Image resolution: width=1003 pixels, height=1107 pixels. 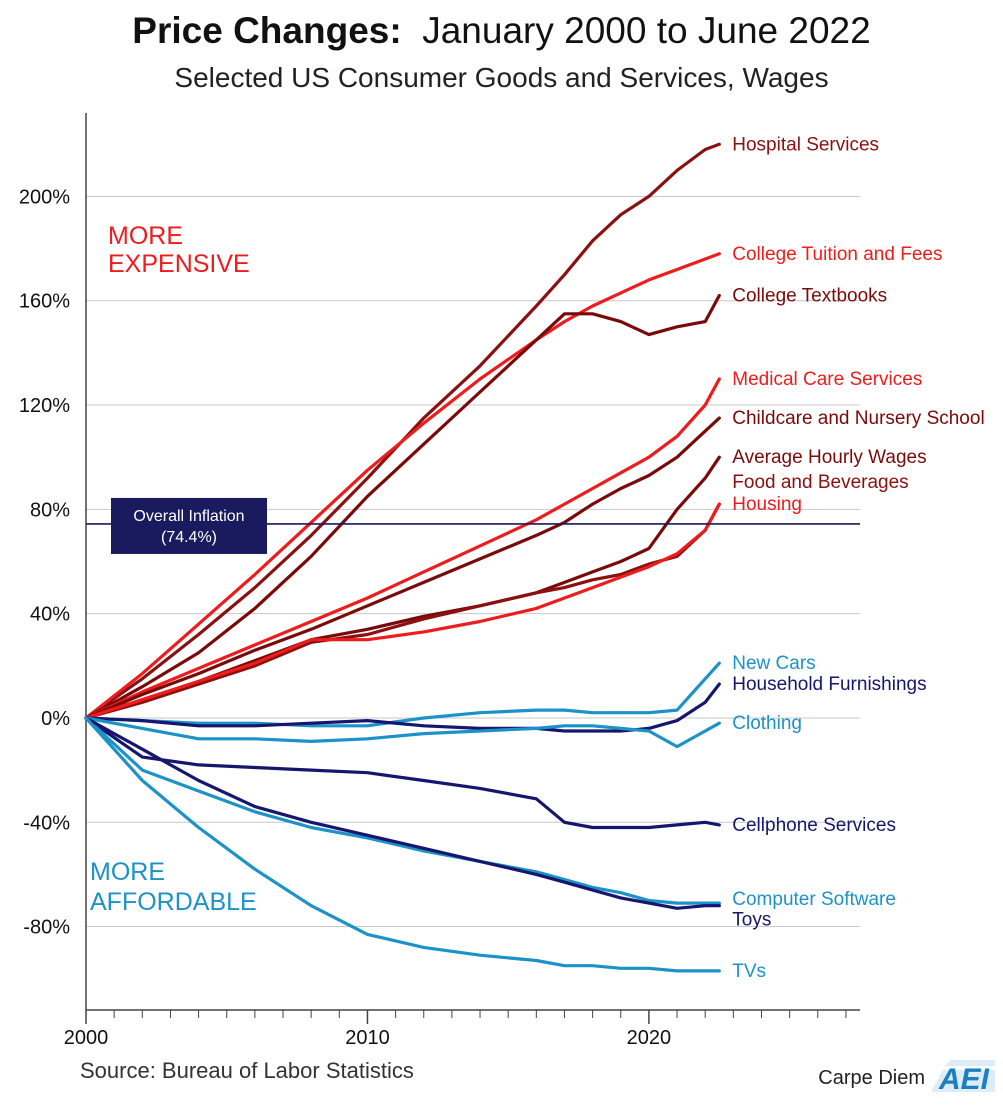 What do you see at coordinates (267, 30) in the screenshot?
I see `title-bold: Price Changes:` at bounding box center [267, 30].